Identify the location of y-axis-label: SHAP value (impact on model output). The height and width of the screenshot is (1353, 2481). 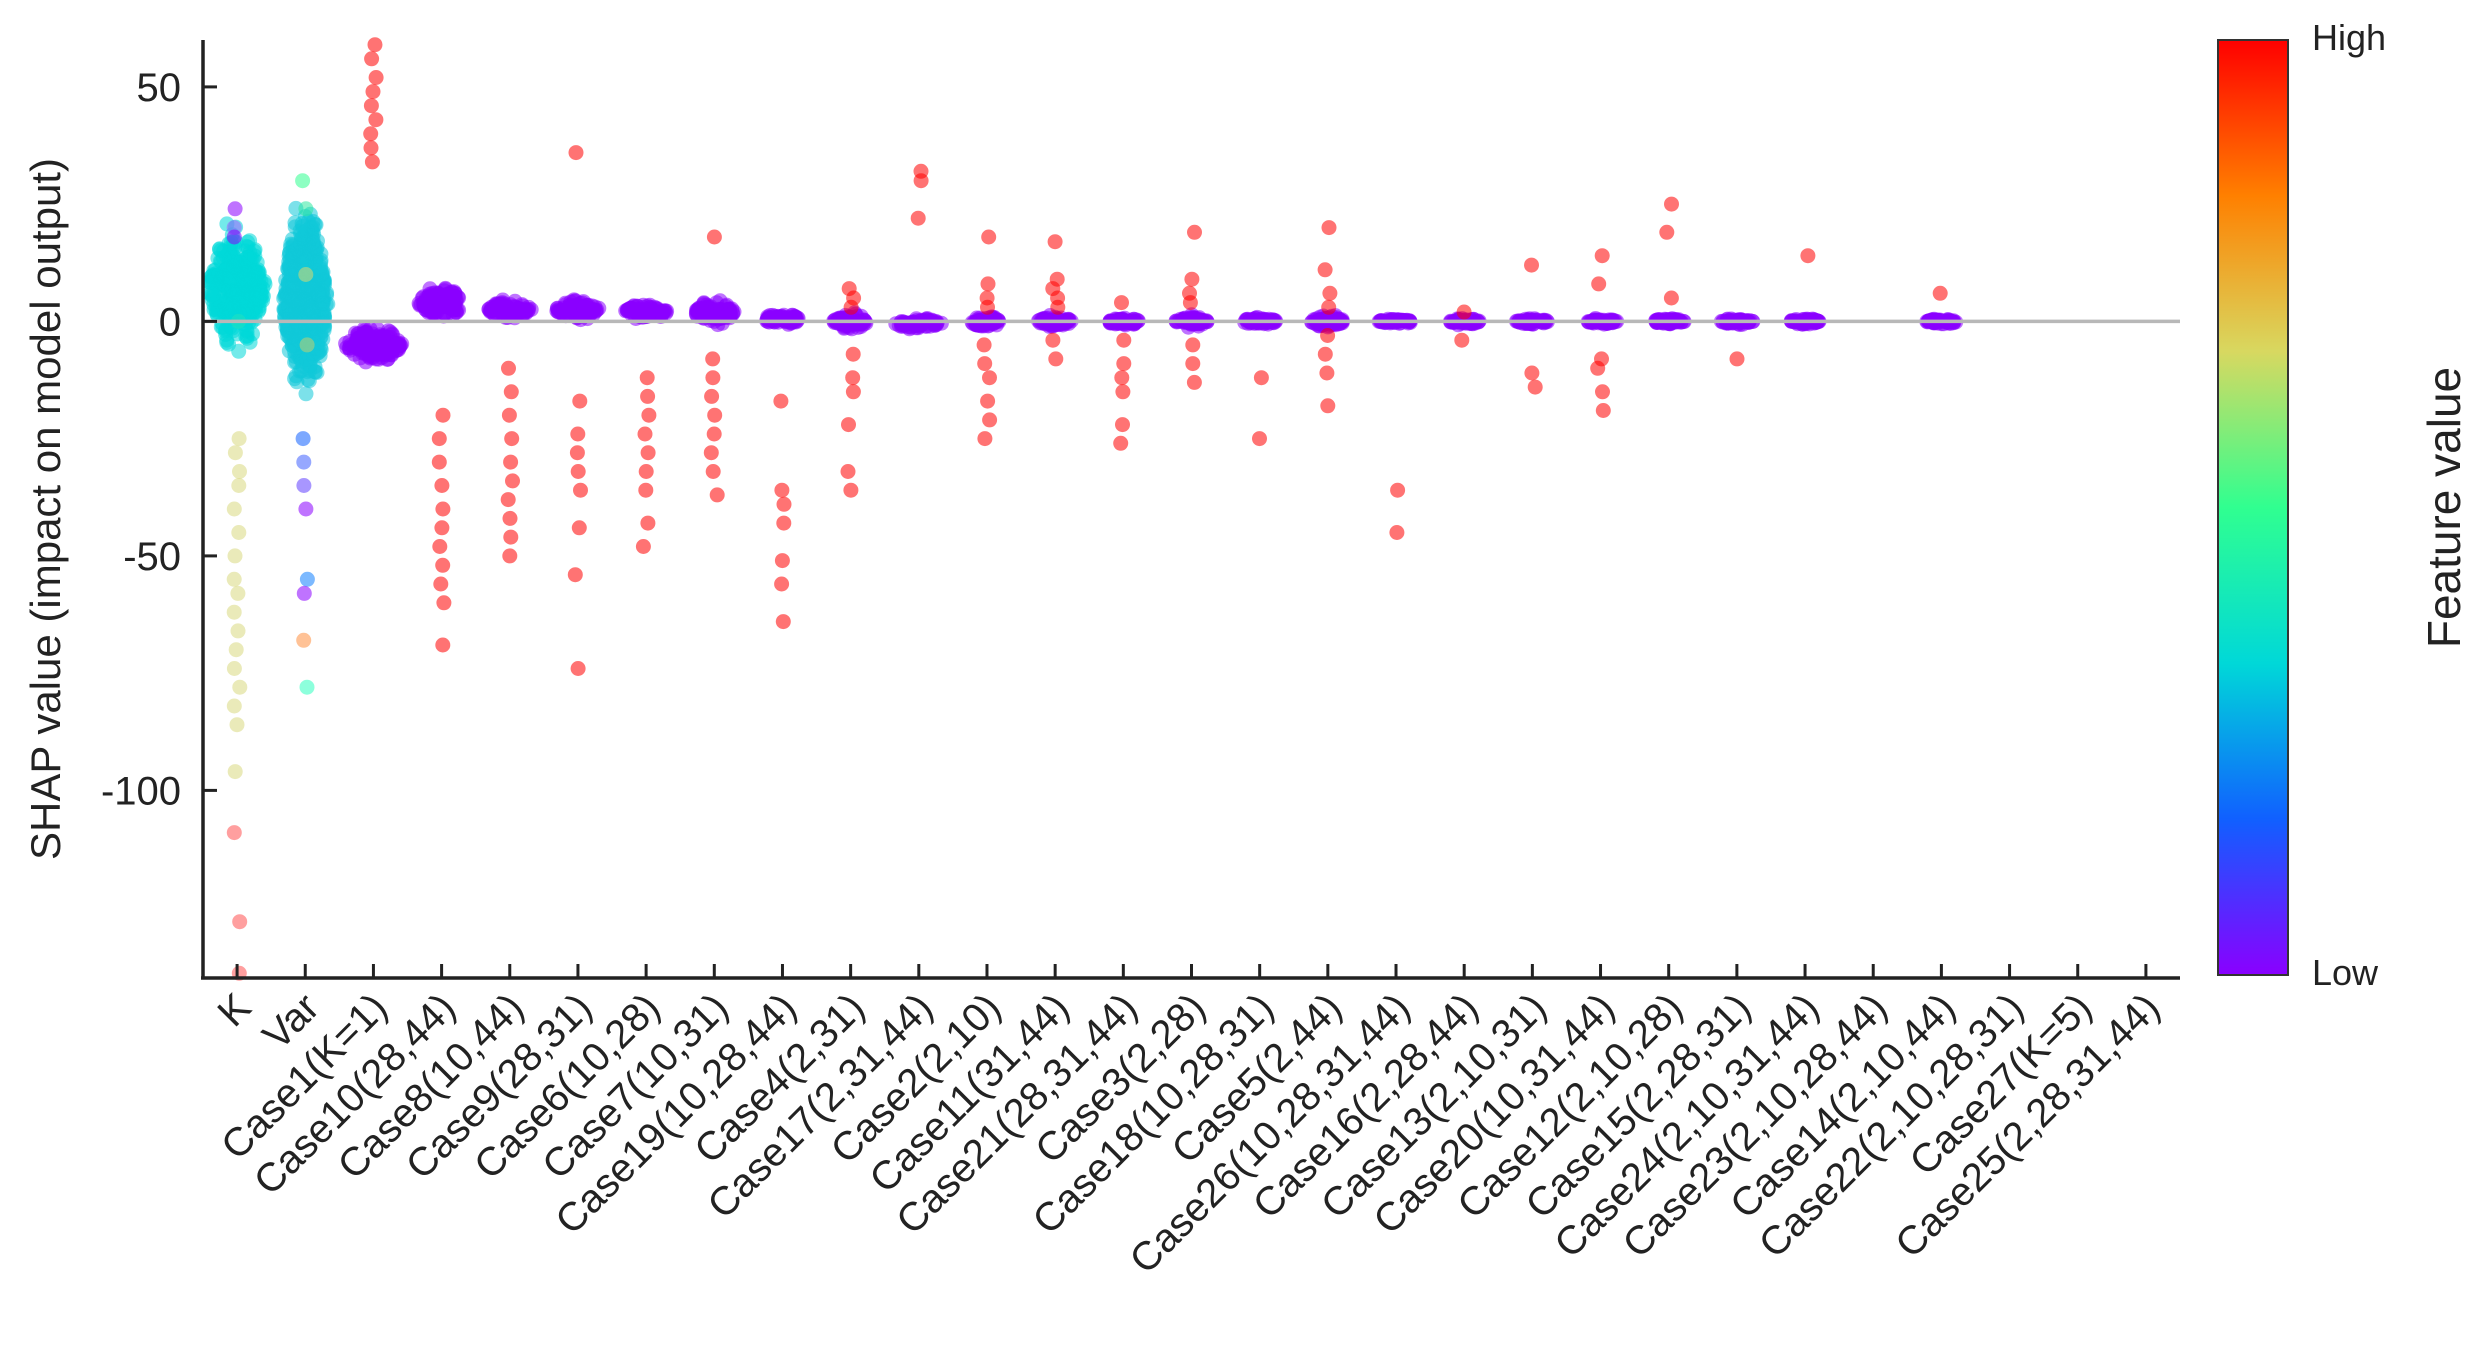
(45, 509).